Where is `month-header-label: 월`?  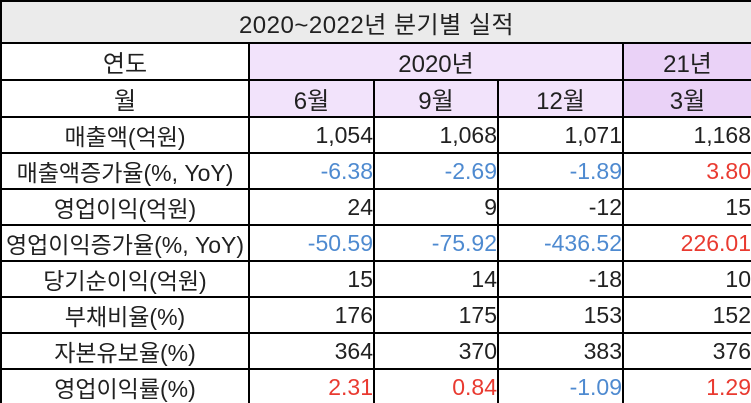 month-header-label: 월 is located at coordinates (125, 98).